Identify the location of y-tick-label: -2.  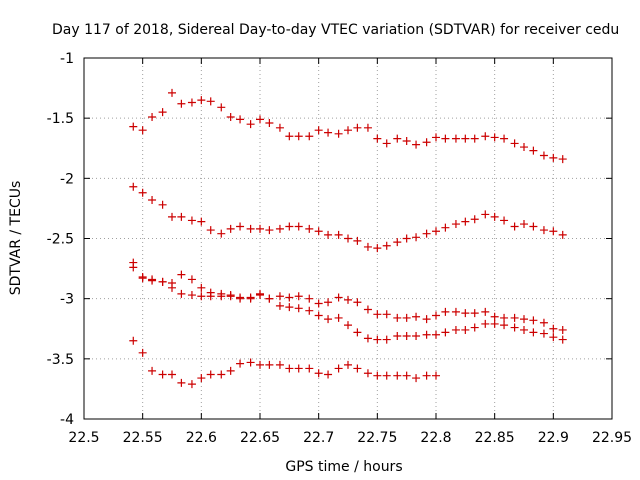
(67, 179).